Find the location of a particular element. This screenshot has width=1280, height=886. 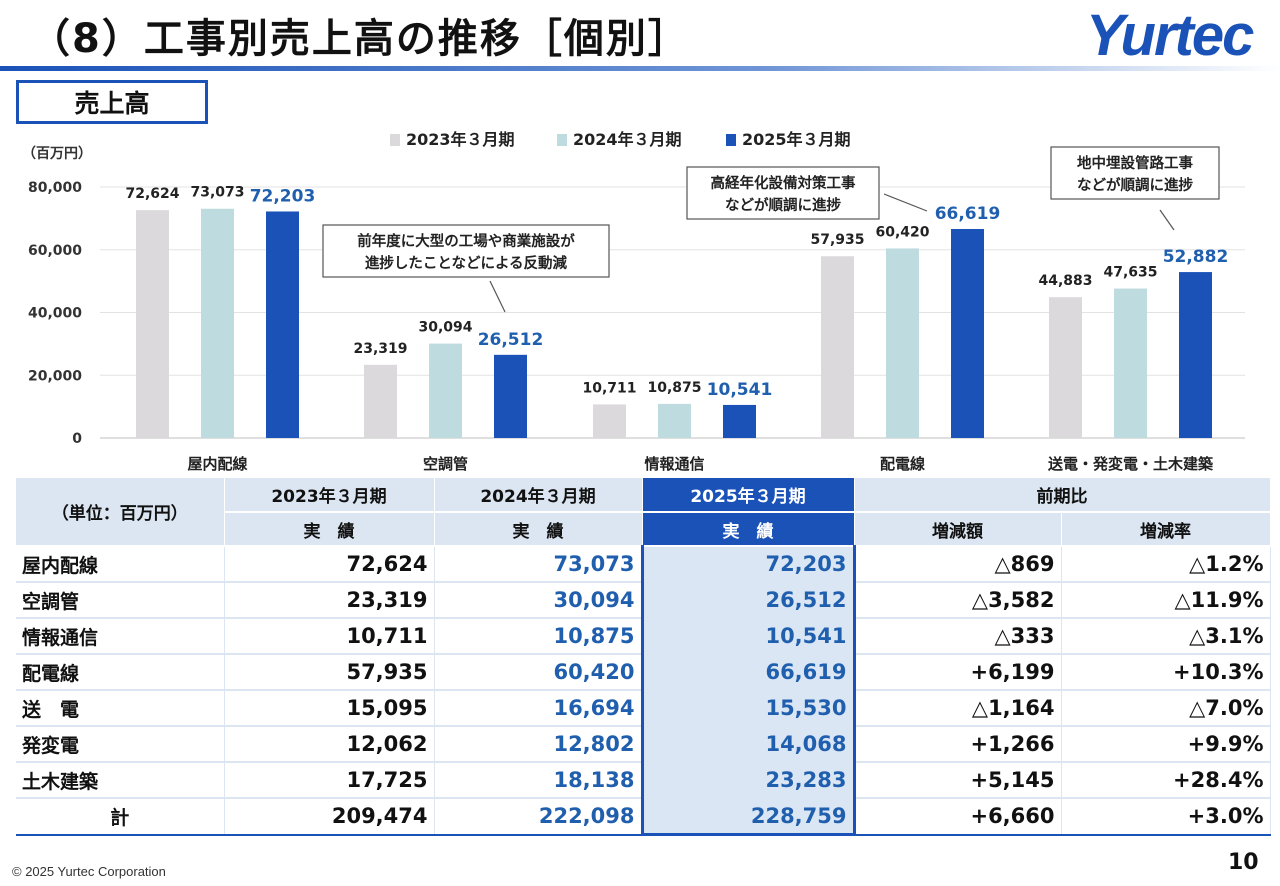

table-cell-v2024: 30,094 is located at coordinates (538, 600).